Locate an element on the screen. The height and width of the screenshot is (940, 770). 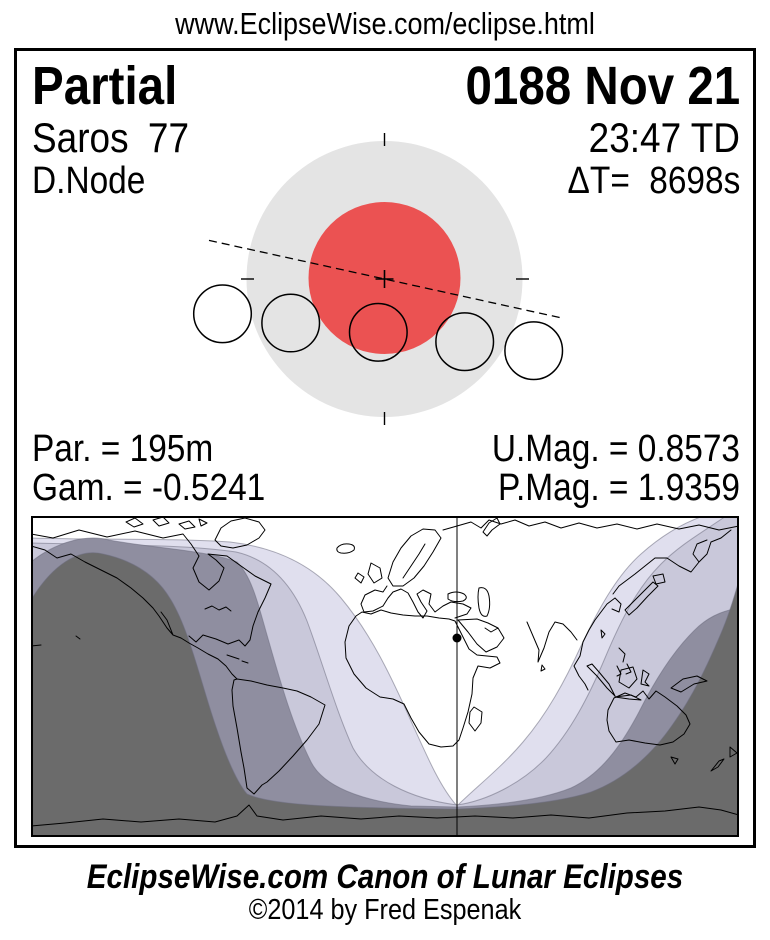
delta-t-label: ΔT= is located at coordinates (598, 181).